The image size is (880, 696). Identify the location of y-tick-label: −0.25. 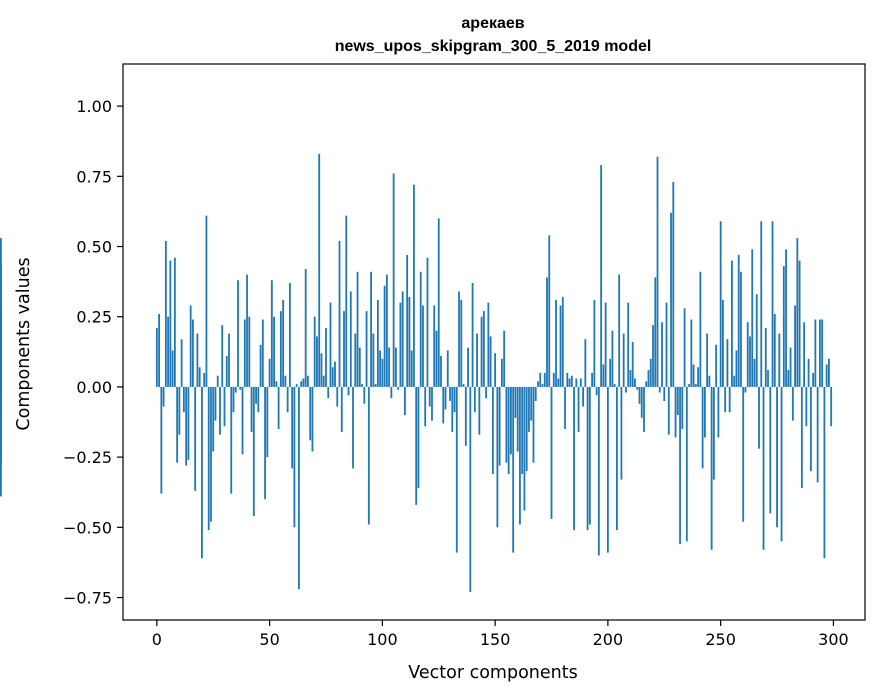
(87, 457).